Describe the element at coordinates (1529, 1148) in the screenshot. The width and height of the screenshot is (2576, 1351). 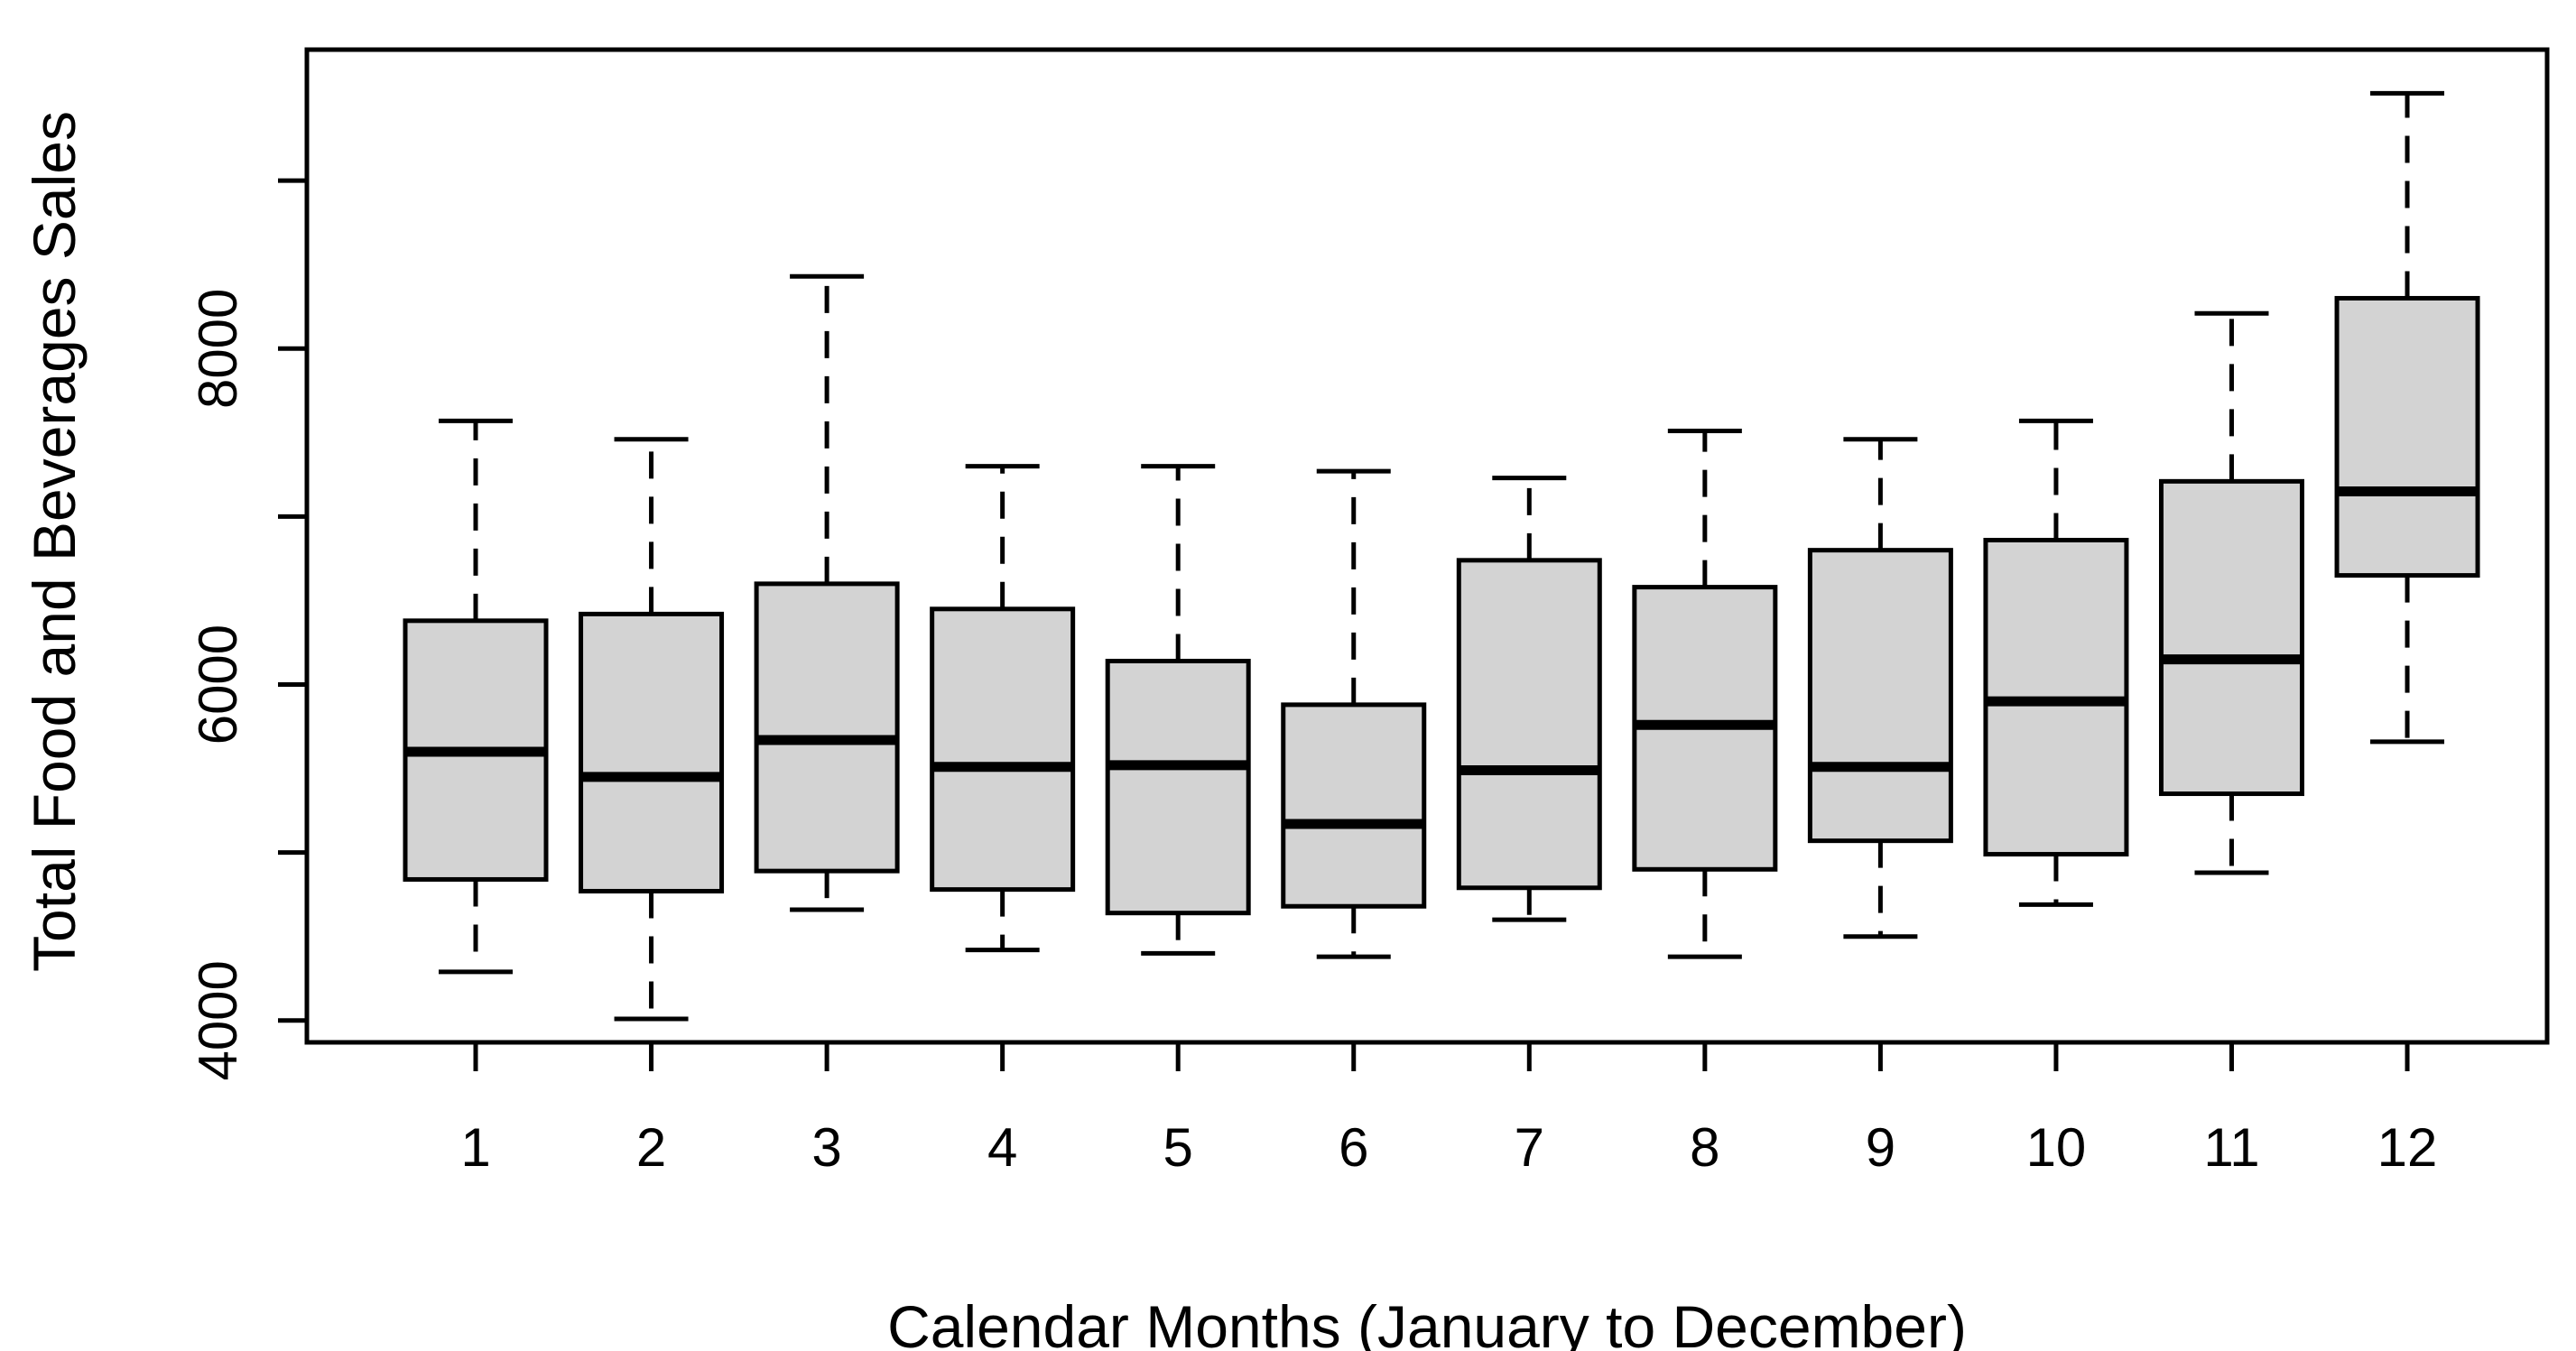
I see `x-tick-label-7: 7` at that location.